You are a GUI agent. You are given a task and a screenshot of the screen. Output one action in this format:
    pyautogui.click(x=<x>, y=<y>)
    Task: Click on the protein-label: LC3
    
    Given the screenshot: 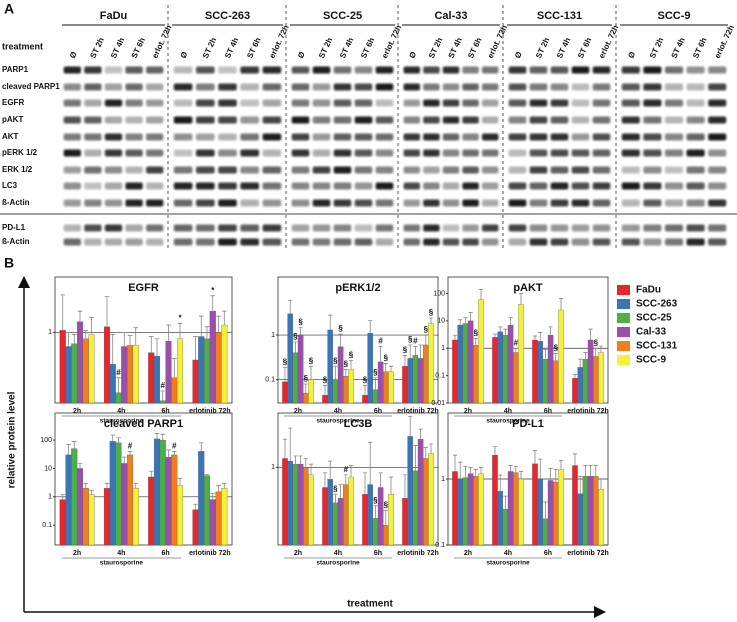 What is the action you would take?
    pyautogui.click(x=10, y=185)
    